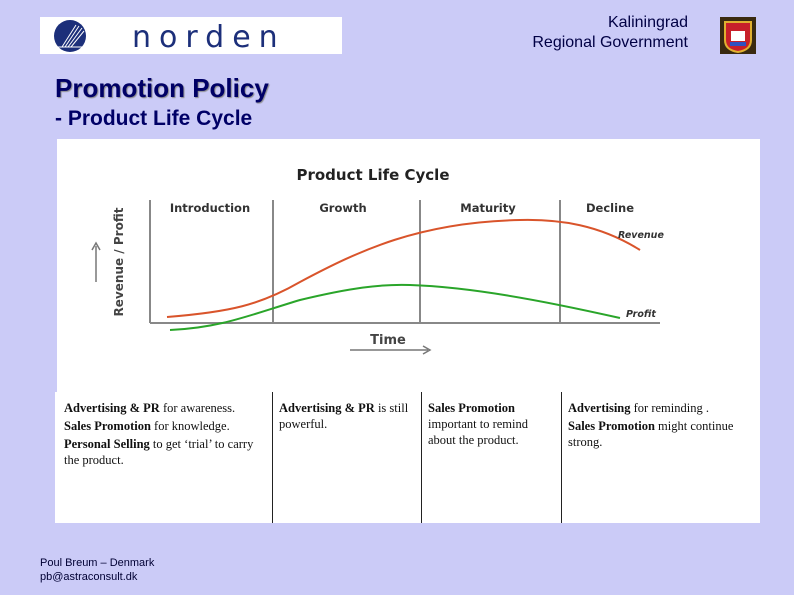 The image size is (794, 595). Describe the element at coordinates (610, 42) in the screenshot. I see `gov-line2: Regional Government` at that location.